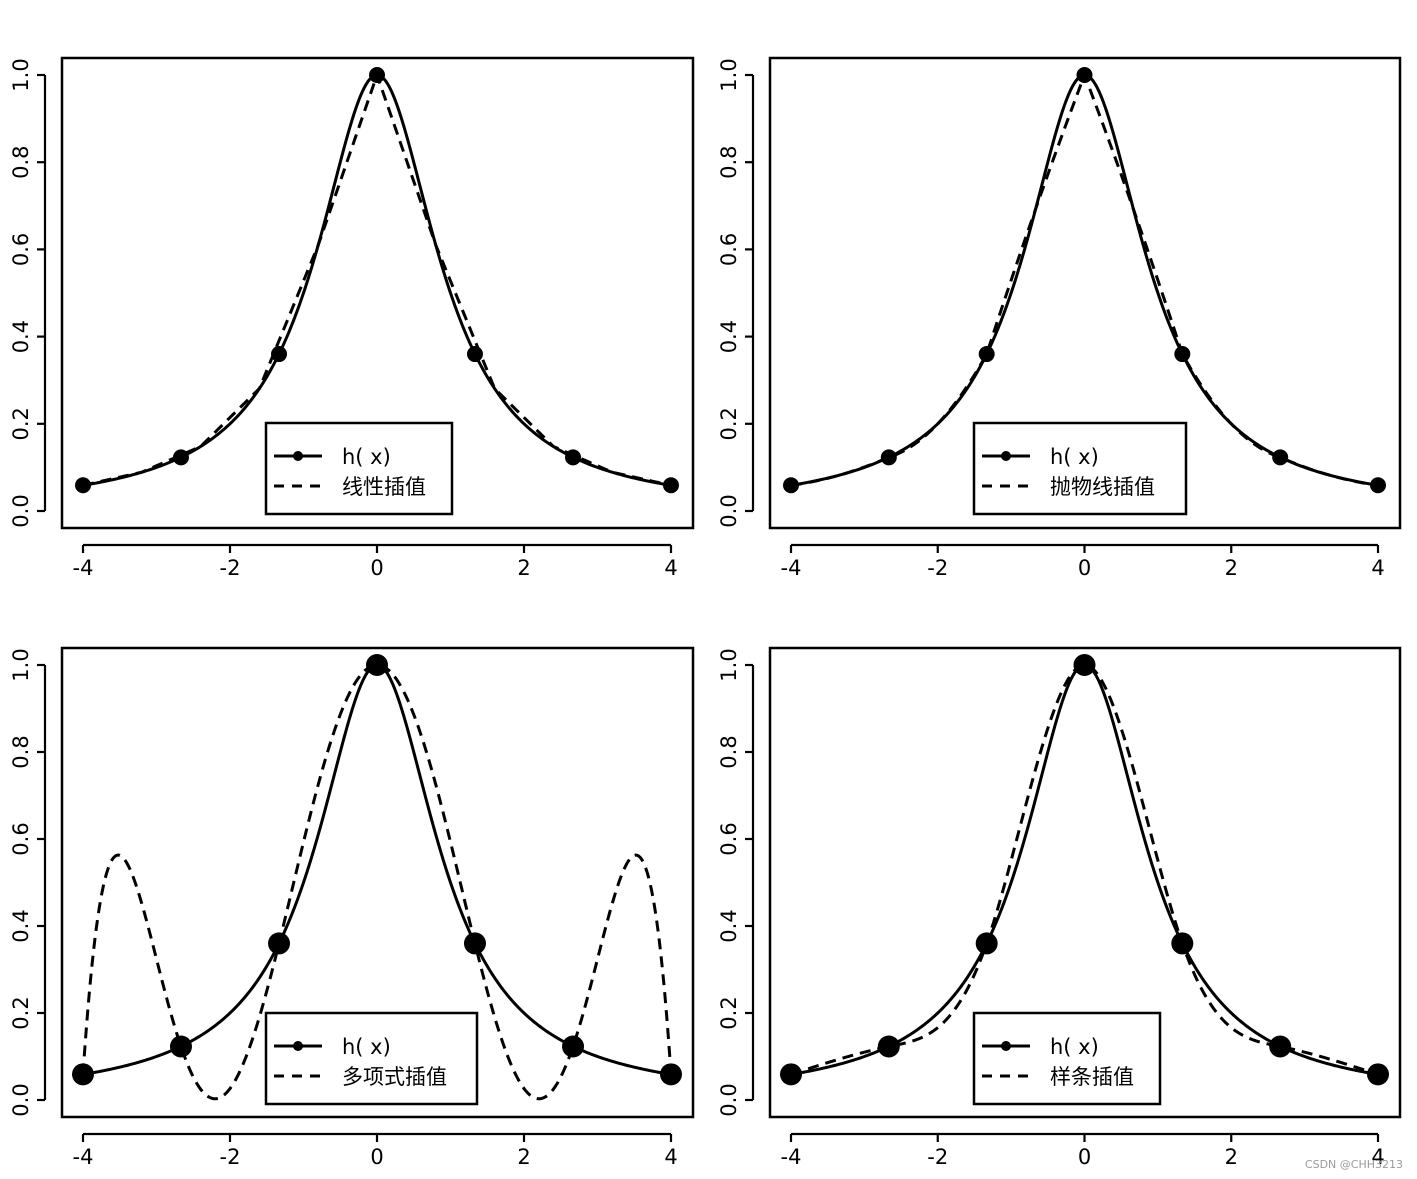  I want to click on legend: h( x) 多项式插值, so click(371, 1058).